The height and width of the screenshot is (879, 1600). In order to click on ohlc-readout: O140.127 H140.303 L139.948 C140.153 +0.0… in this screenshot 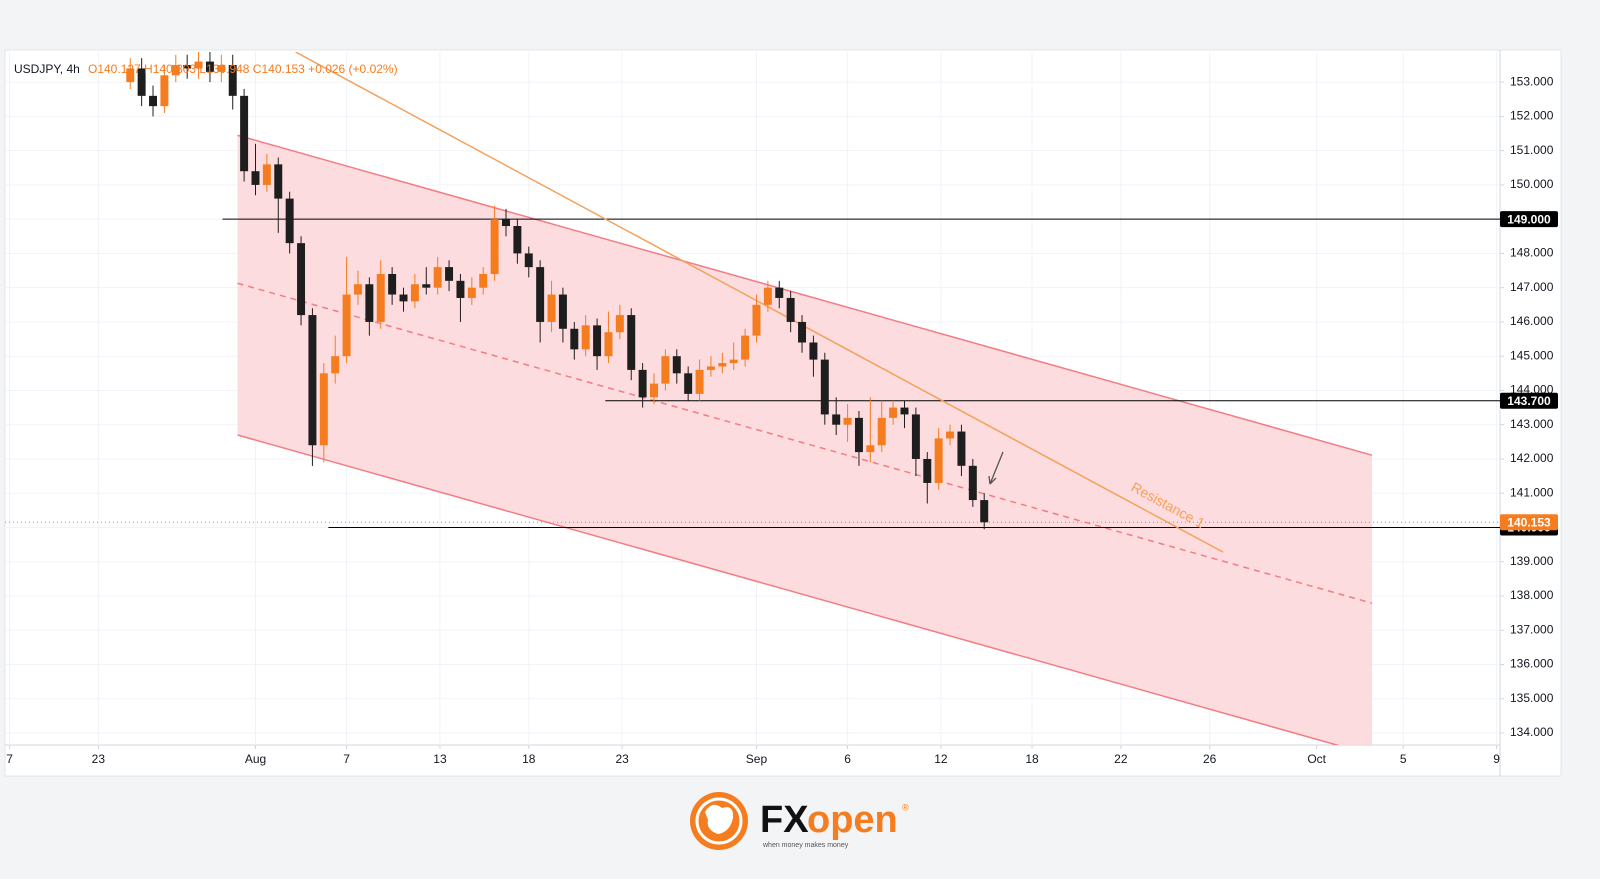, I will do `click(243, 69)`.